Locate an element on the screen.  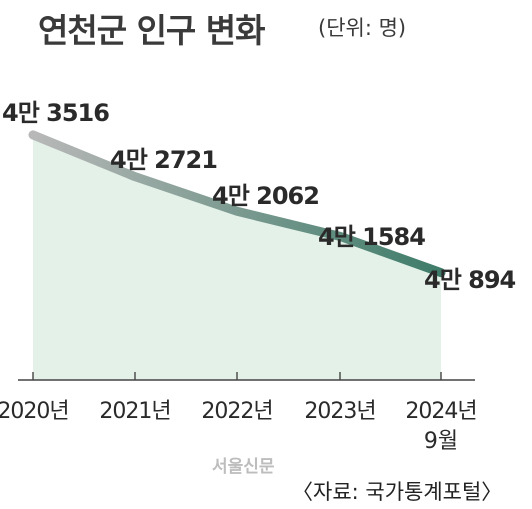
source-note: 〈자료: 국가통계포털〉 is located at coordinates (397, 492).